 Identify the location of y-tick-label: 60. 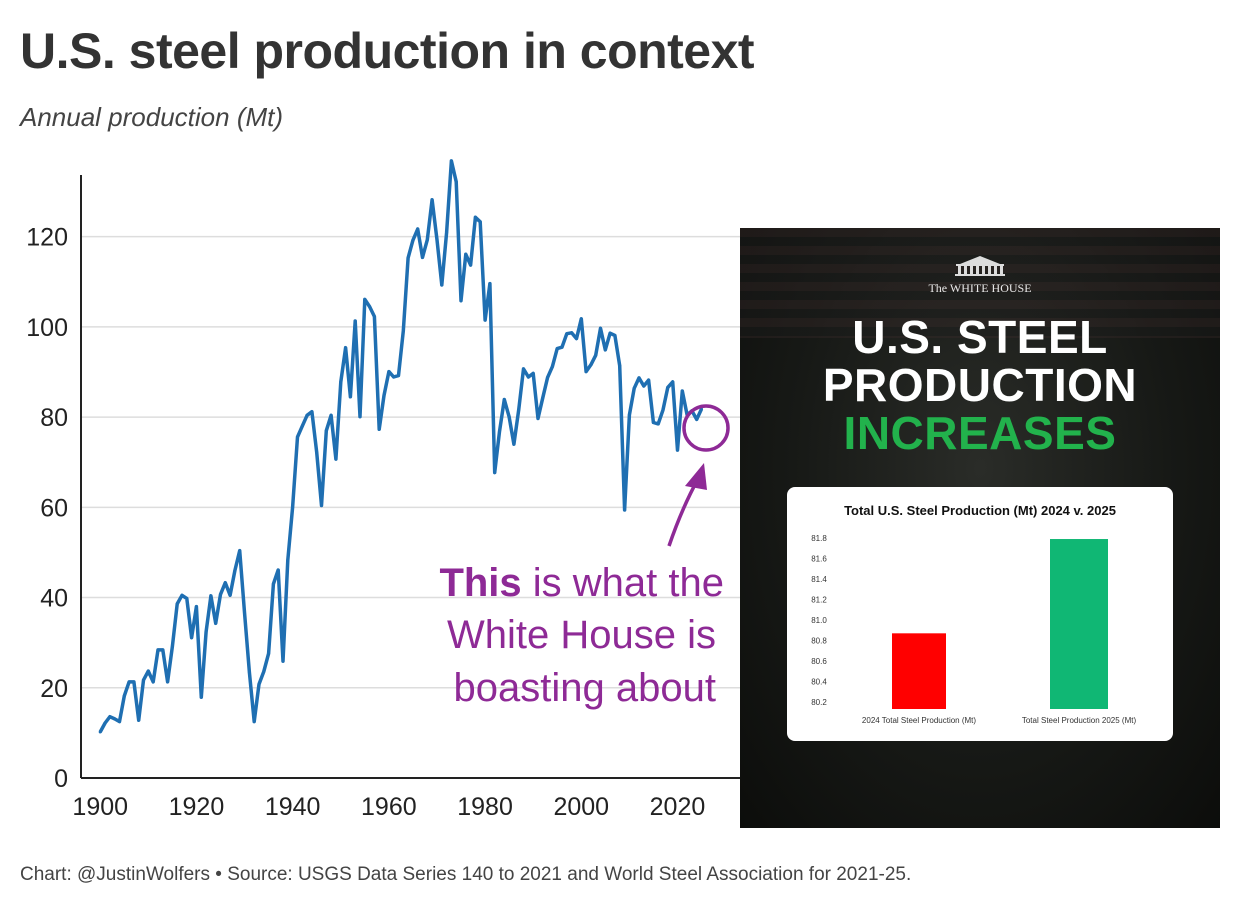
(54, 508).